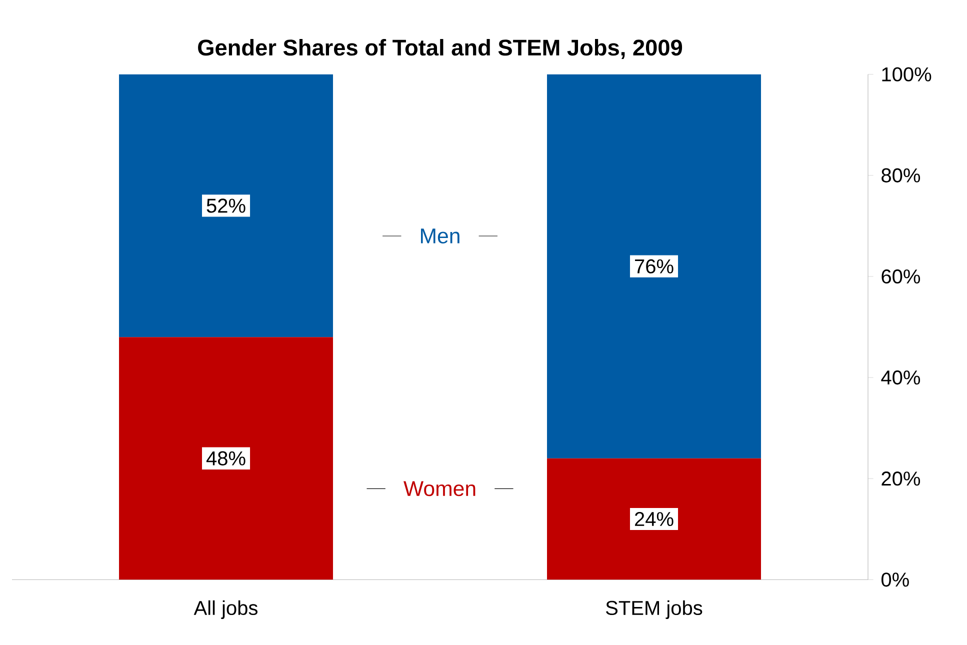 The width and height of the screenshot is (967, 645). What do you see at coordinates (907, 74) in the screenshot?
I see `y-tick-label: 100%` at bounding box center [907, 74].